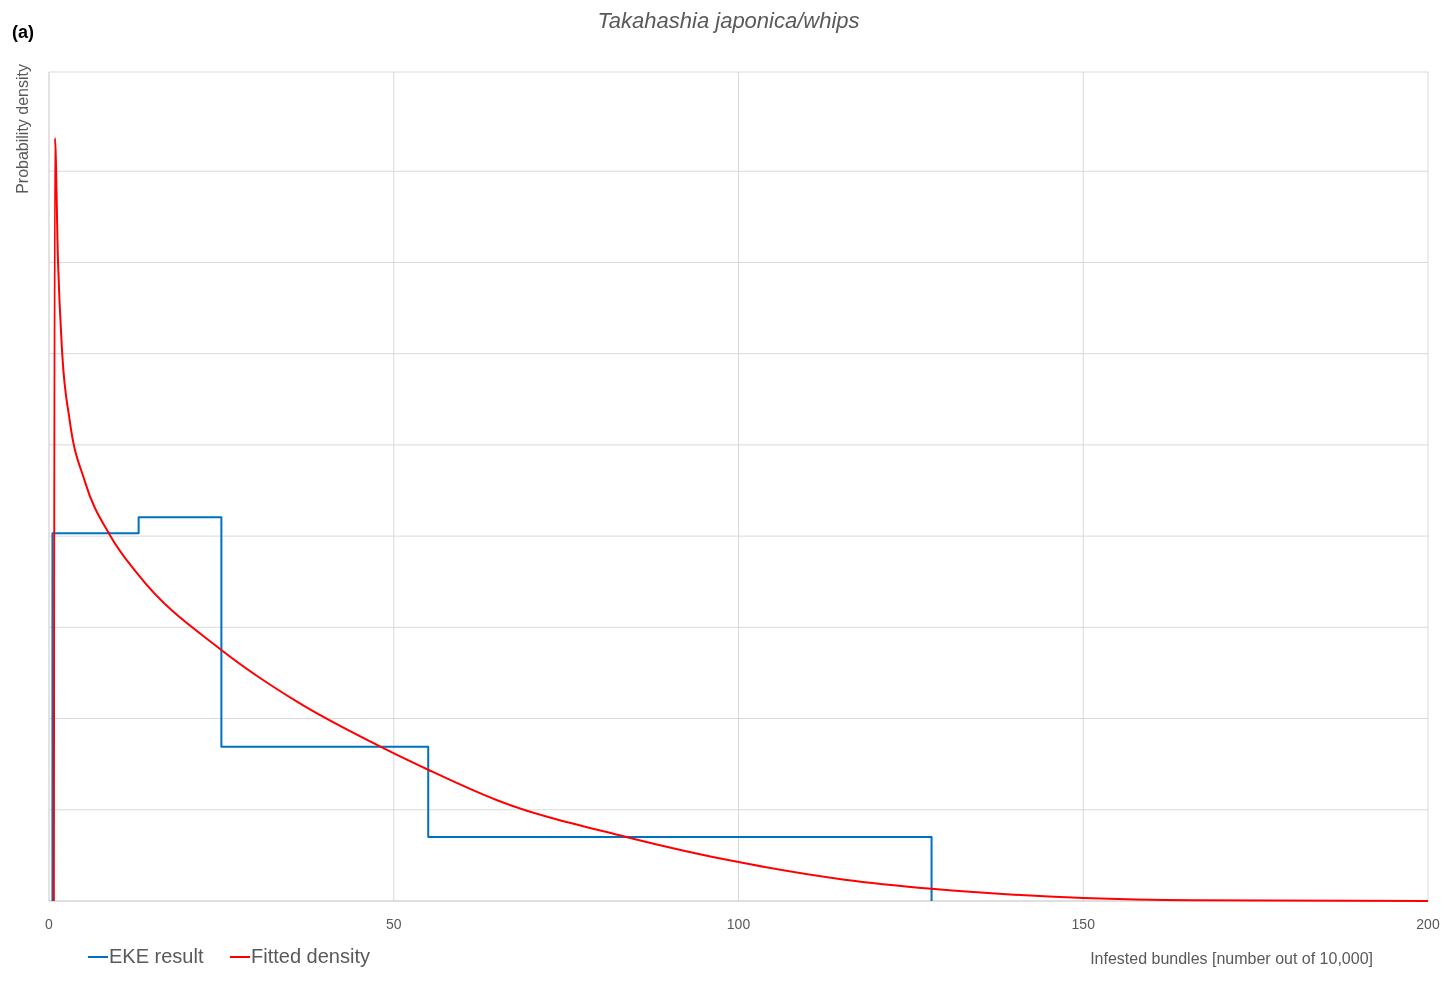  I want to click on legend-label: EKE result, so click(156, 956).